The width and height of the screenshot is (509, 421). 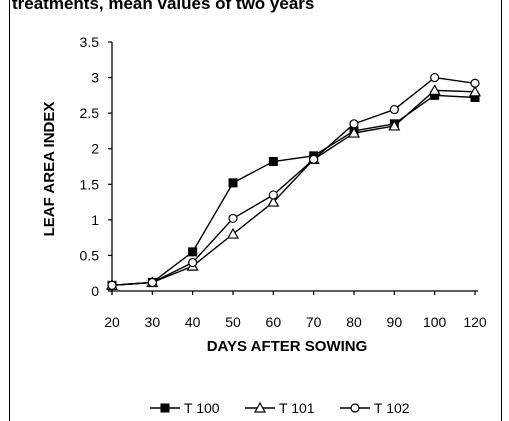 I want to click on x-tick-label: 120, so click(x=475, y=322).